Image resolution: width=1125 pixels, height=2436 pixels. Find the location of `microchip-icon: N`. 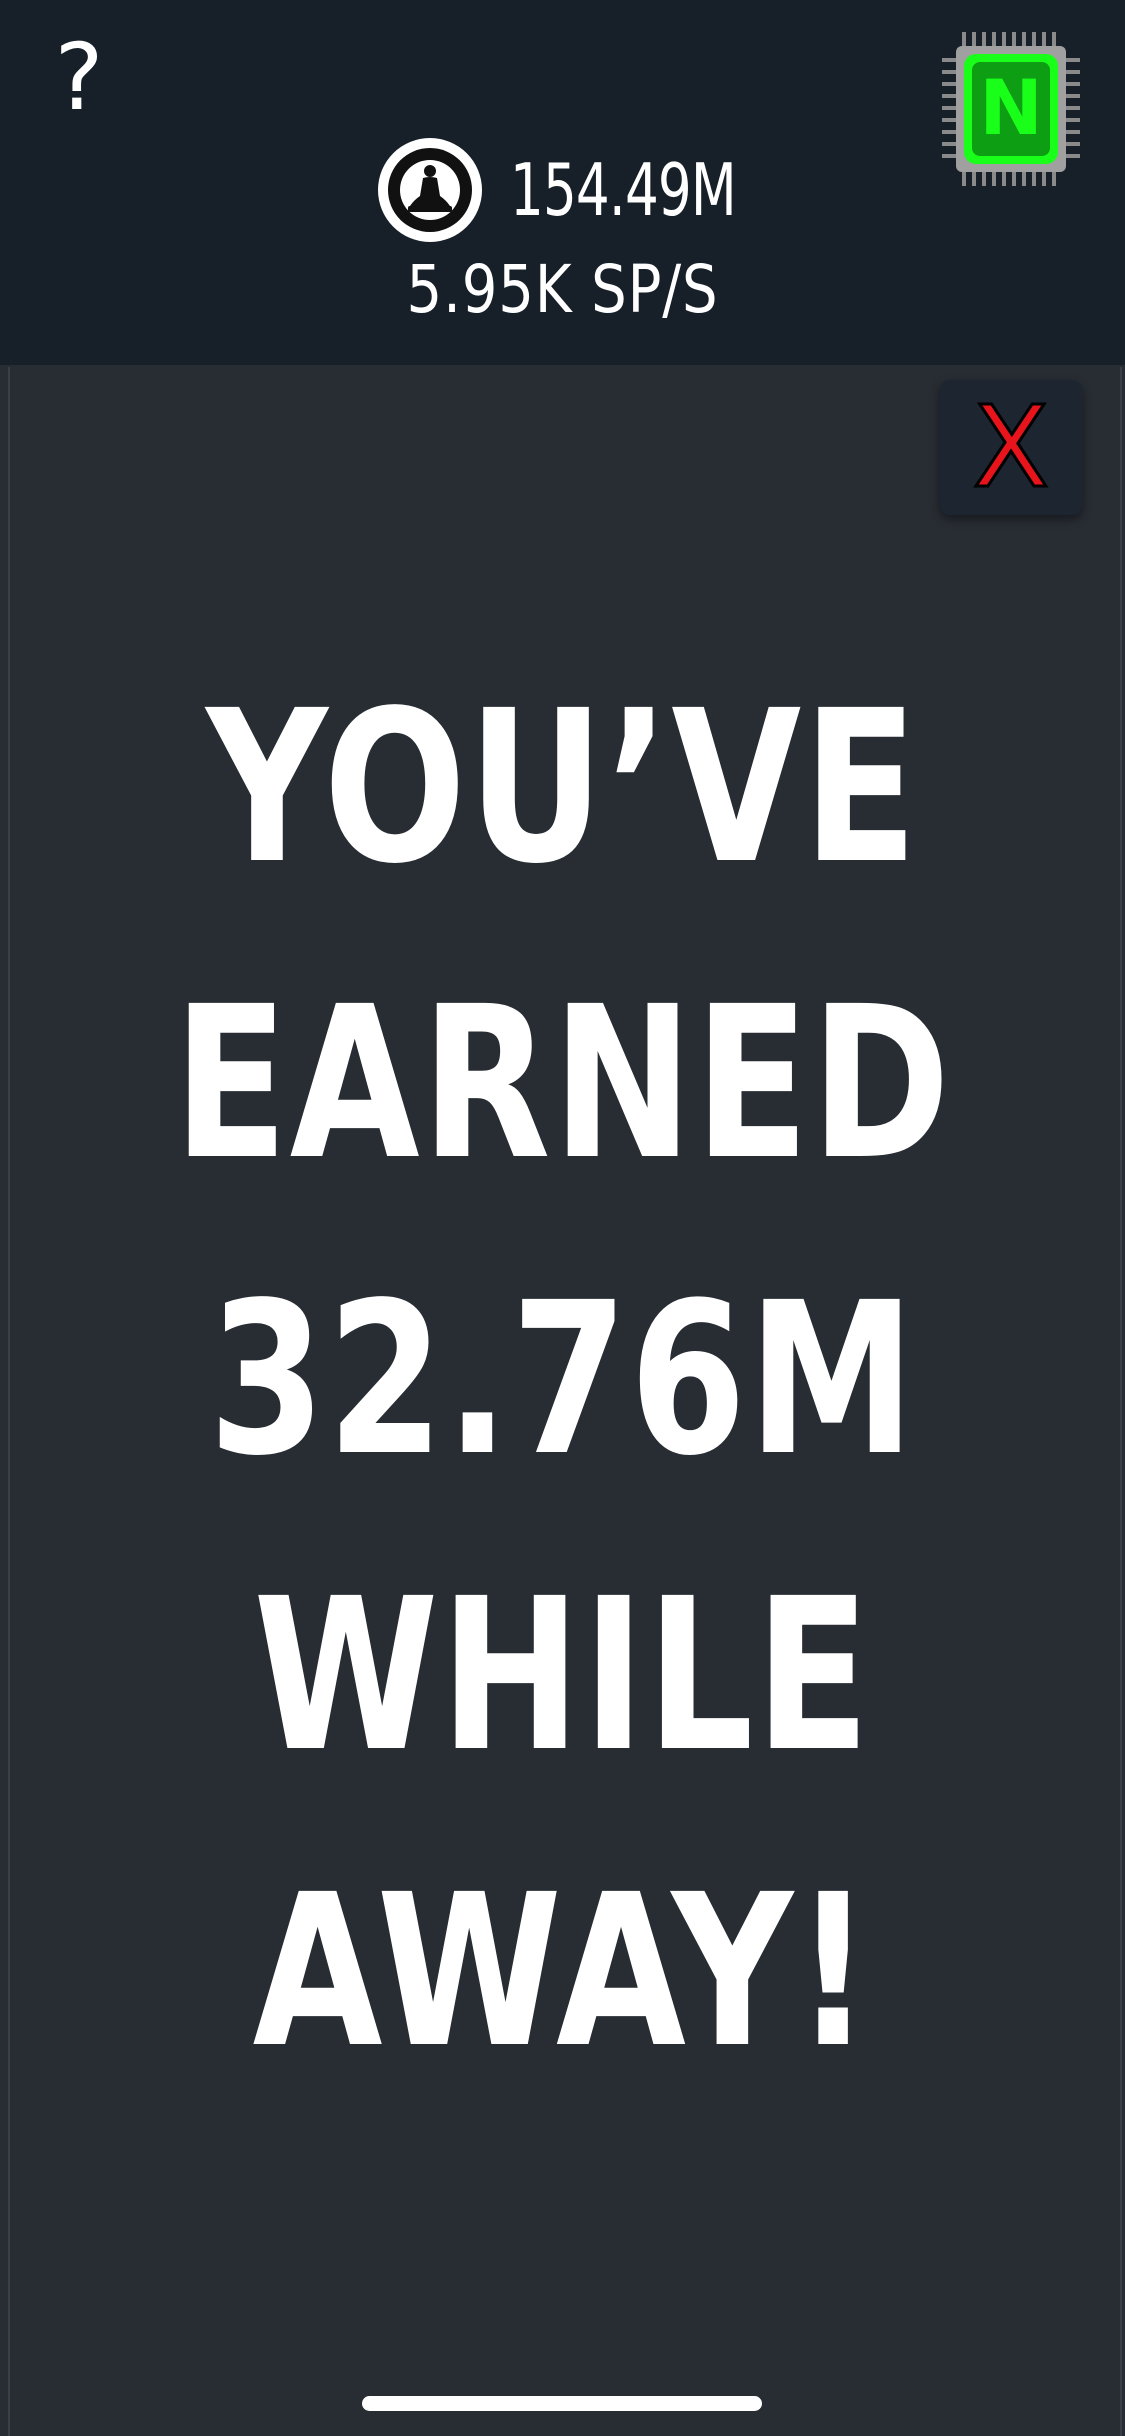

microchip-icon: N is located at coordinates (1011, 109).